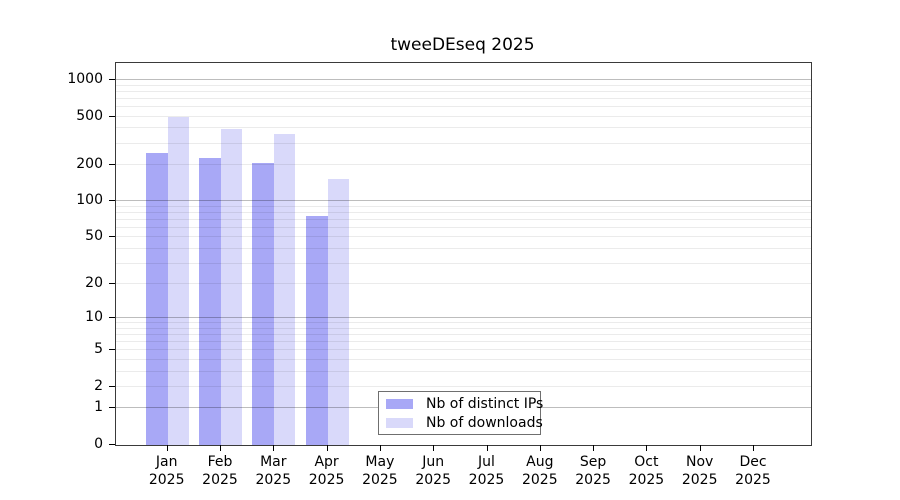  I want to click on y-tick-label-10: 10, so click(94, 317).